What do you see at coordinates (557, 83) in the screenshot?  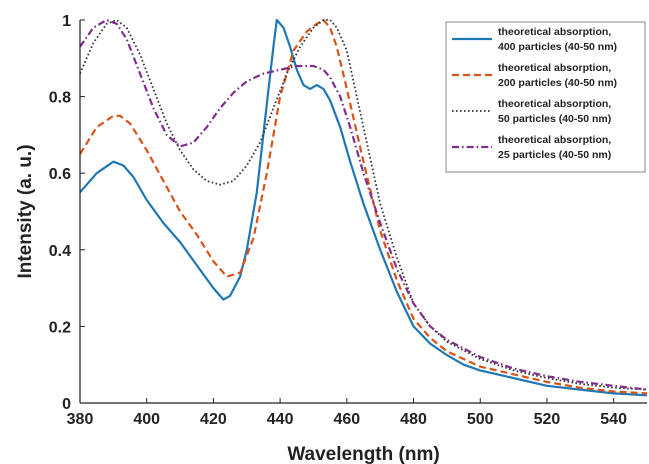 I see `legend-label-2: 200 particles (40-50 nm)` at bounding box center [557, 83].